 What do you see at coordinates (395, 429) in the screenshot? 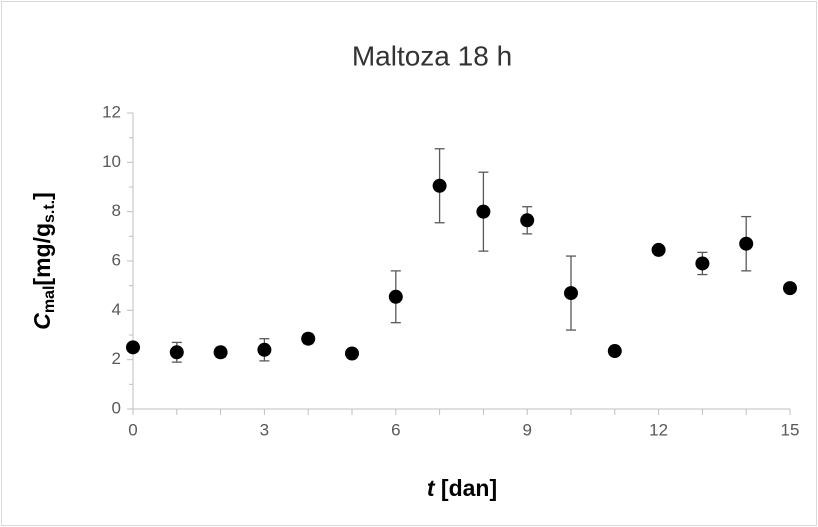
I see `x-tick-label: 6` at bounding box center [395, 429].